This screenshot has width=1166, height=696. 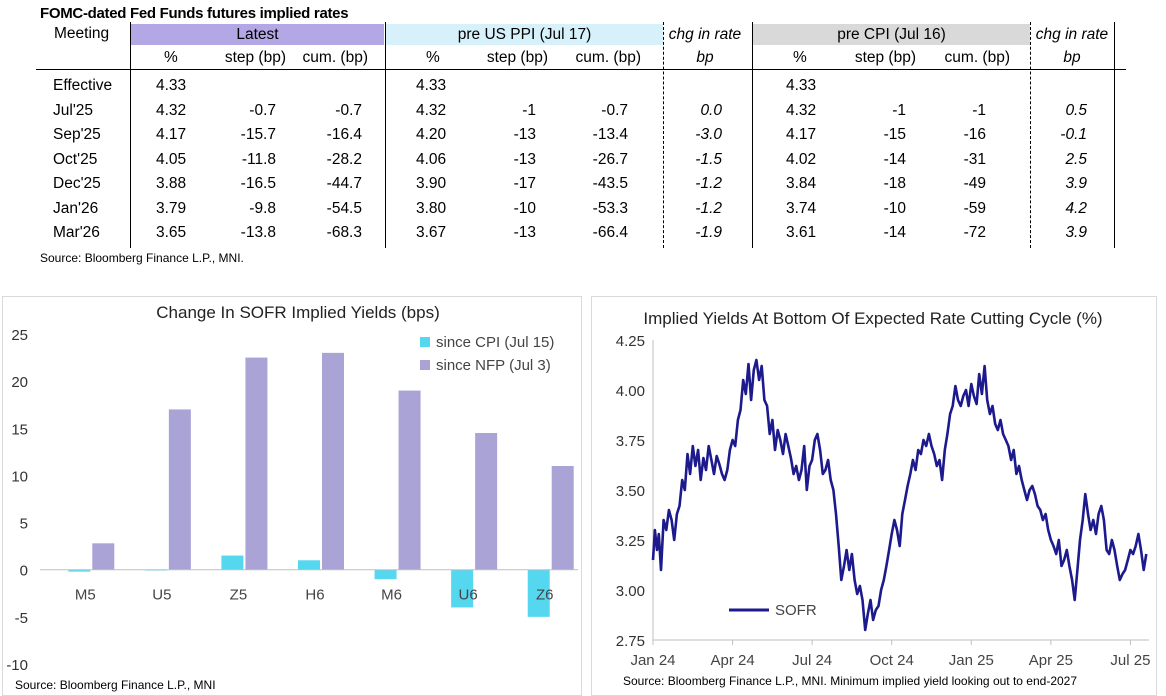 I want to click on cell-ppi-step: -17, so click(x=524, y=183).